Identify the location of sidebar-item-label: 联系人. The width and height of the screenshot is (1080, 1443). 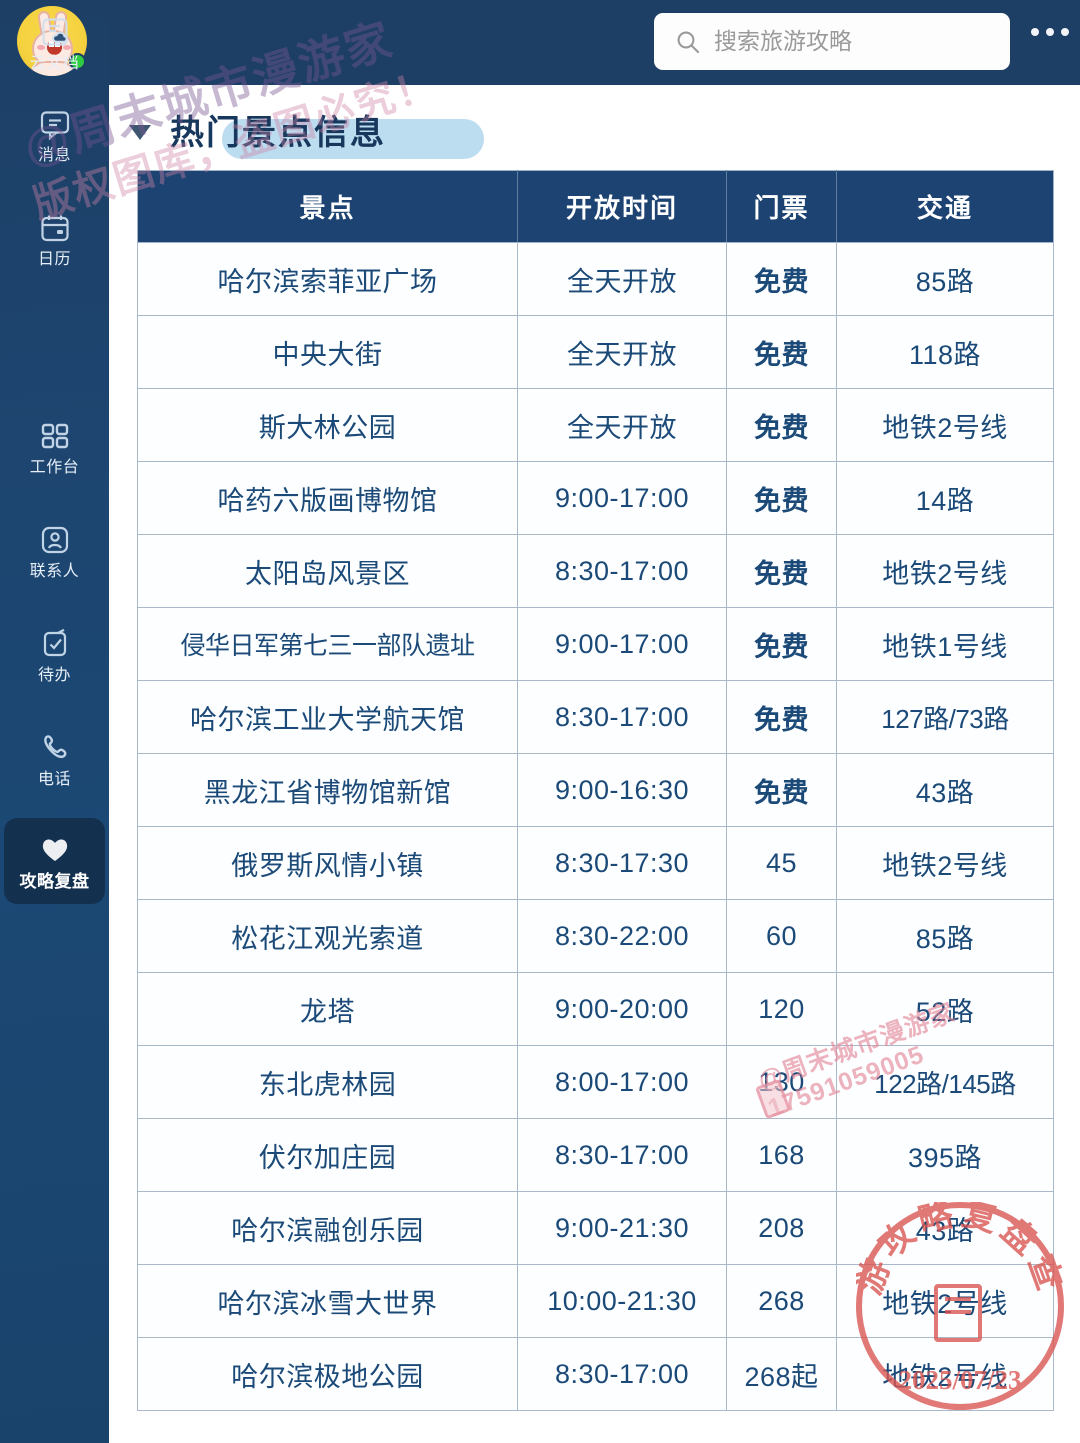
(54, 571).